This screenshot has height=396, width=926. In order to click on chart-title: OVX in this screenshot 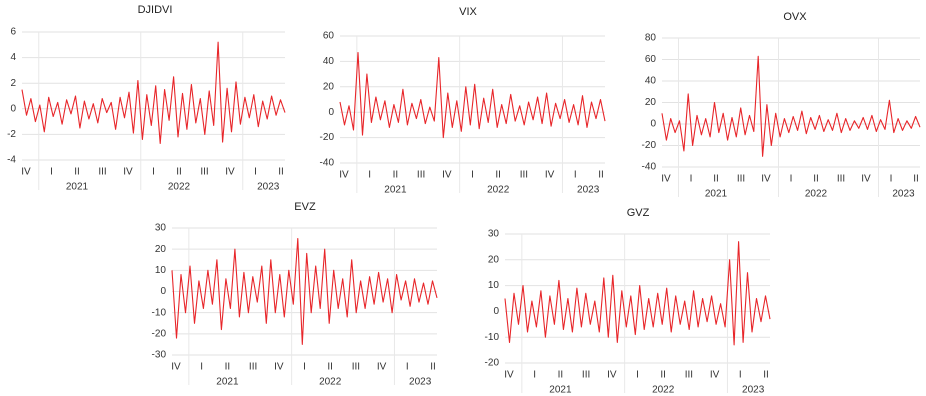, I will do `click(795, 17)`.